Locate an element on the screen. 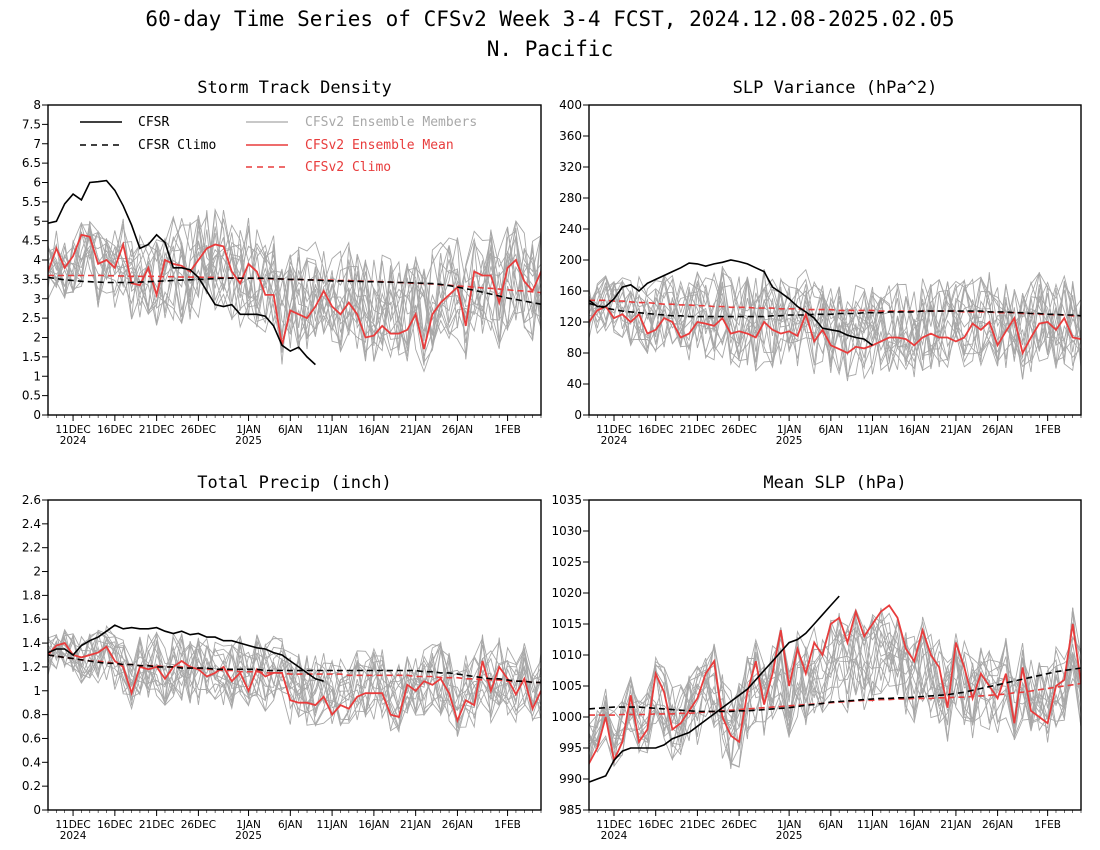 The image size is (1100, 850). y-tick-label: 2 is located at coordinates (37, 338).